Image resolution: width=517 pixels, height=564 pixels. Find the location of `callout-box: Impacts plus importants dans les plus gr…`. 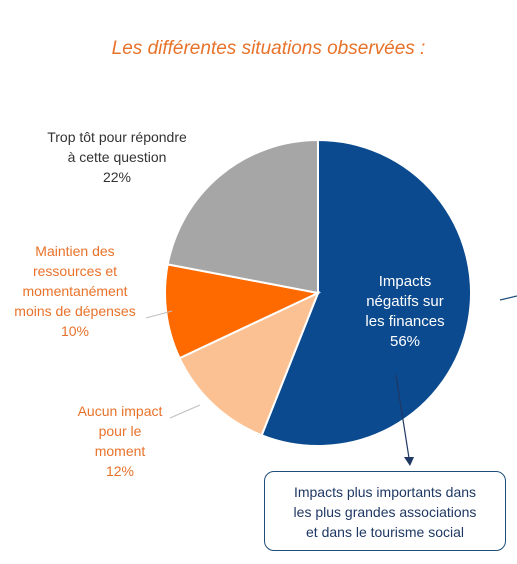

callout-box: Impacts plus importants dans les plus gr… is located at coordinates (385, 511).